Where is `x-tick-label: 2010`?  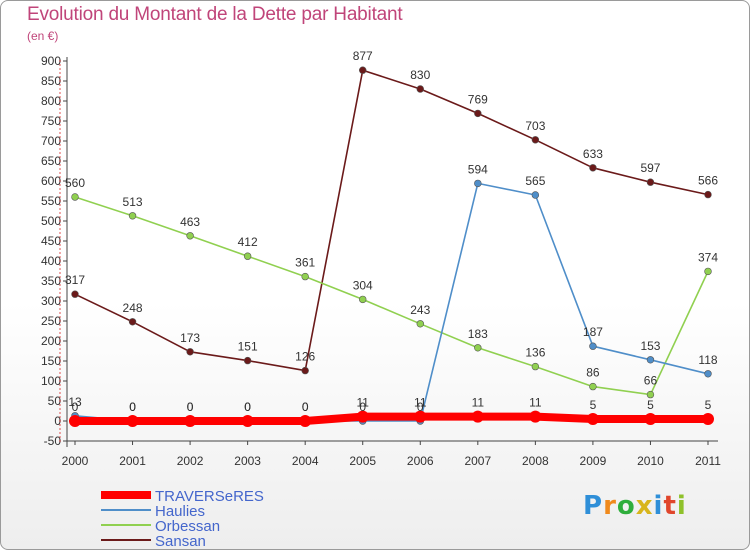 x-tick-label: 2010 is located at coordinates (650, 461).